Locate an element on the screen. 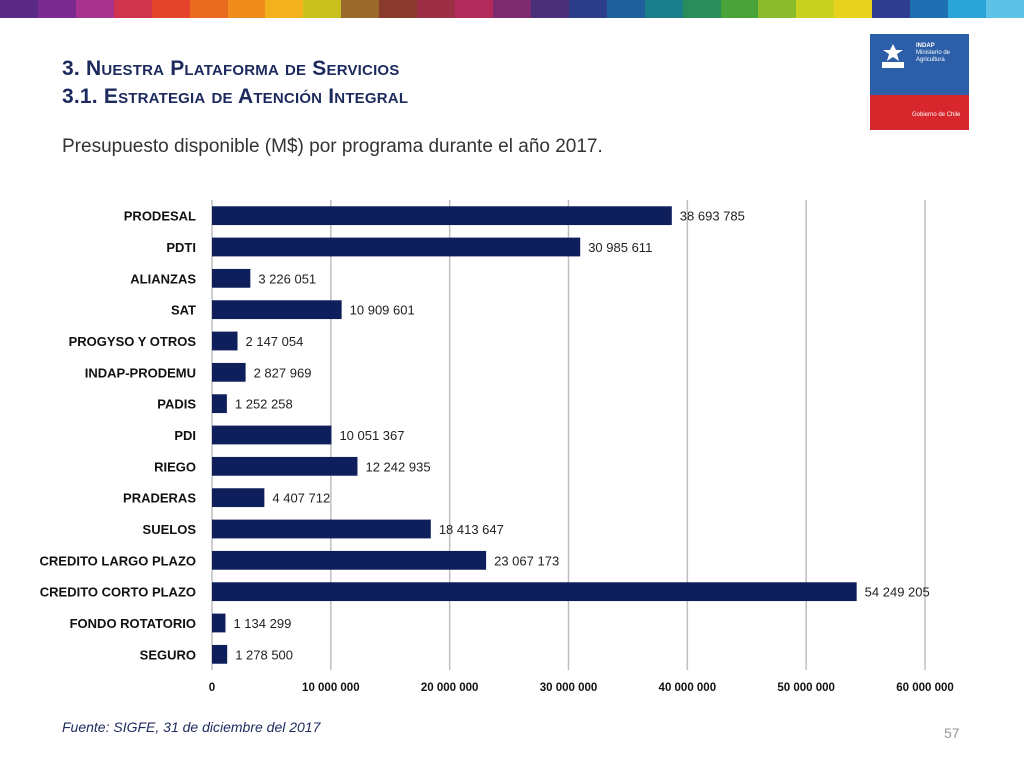 The width and height of the screenshot is (1024, 768). category-label: ALIANZAS is located at coordinates (163, 278).